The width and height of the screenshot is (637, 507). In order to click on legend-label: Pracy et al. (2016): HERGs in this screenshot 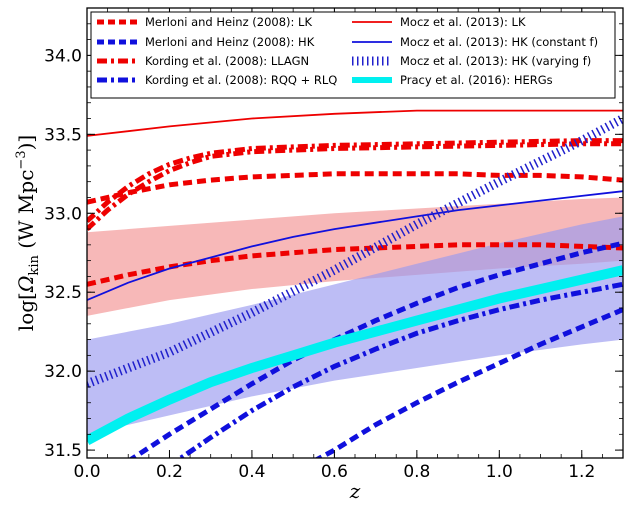, I will do `click(476, 80)`.